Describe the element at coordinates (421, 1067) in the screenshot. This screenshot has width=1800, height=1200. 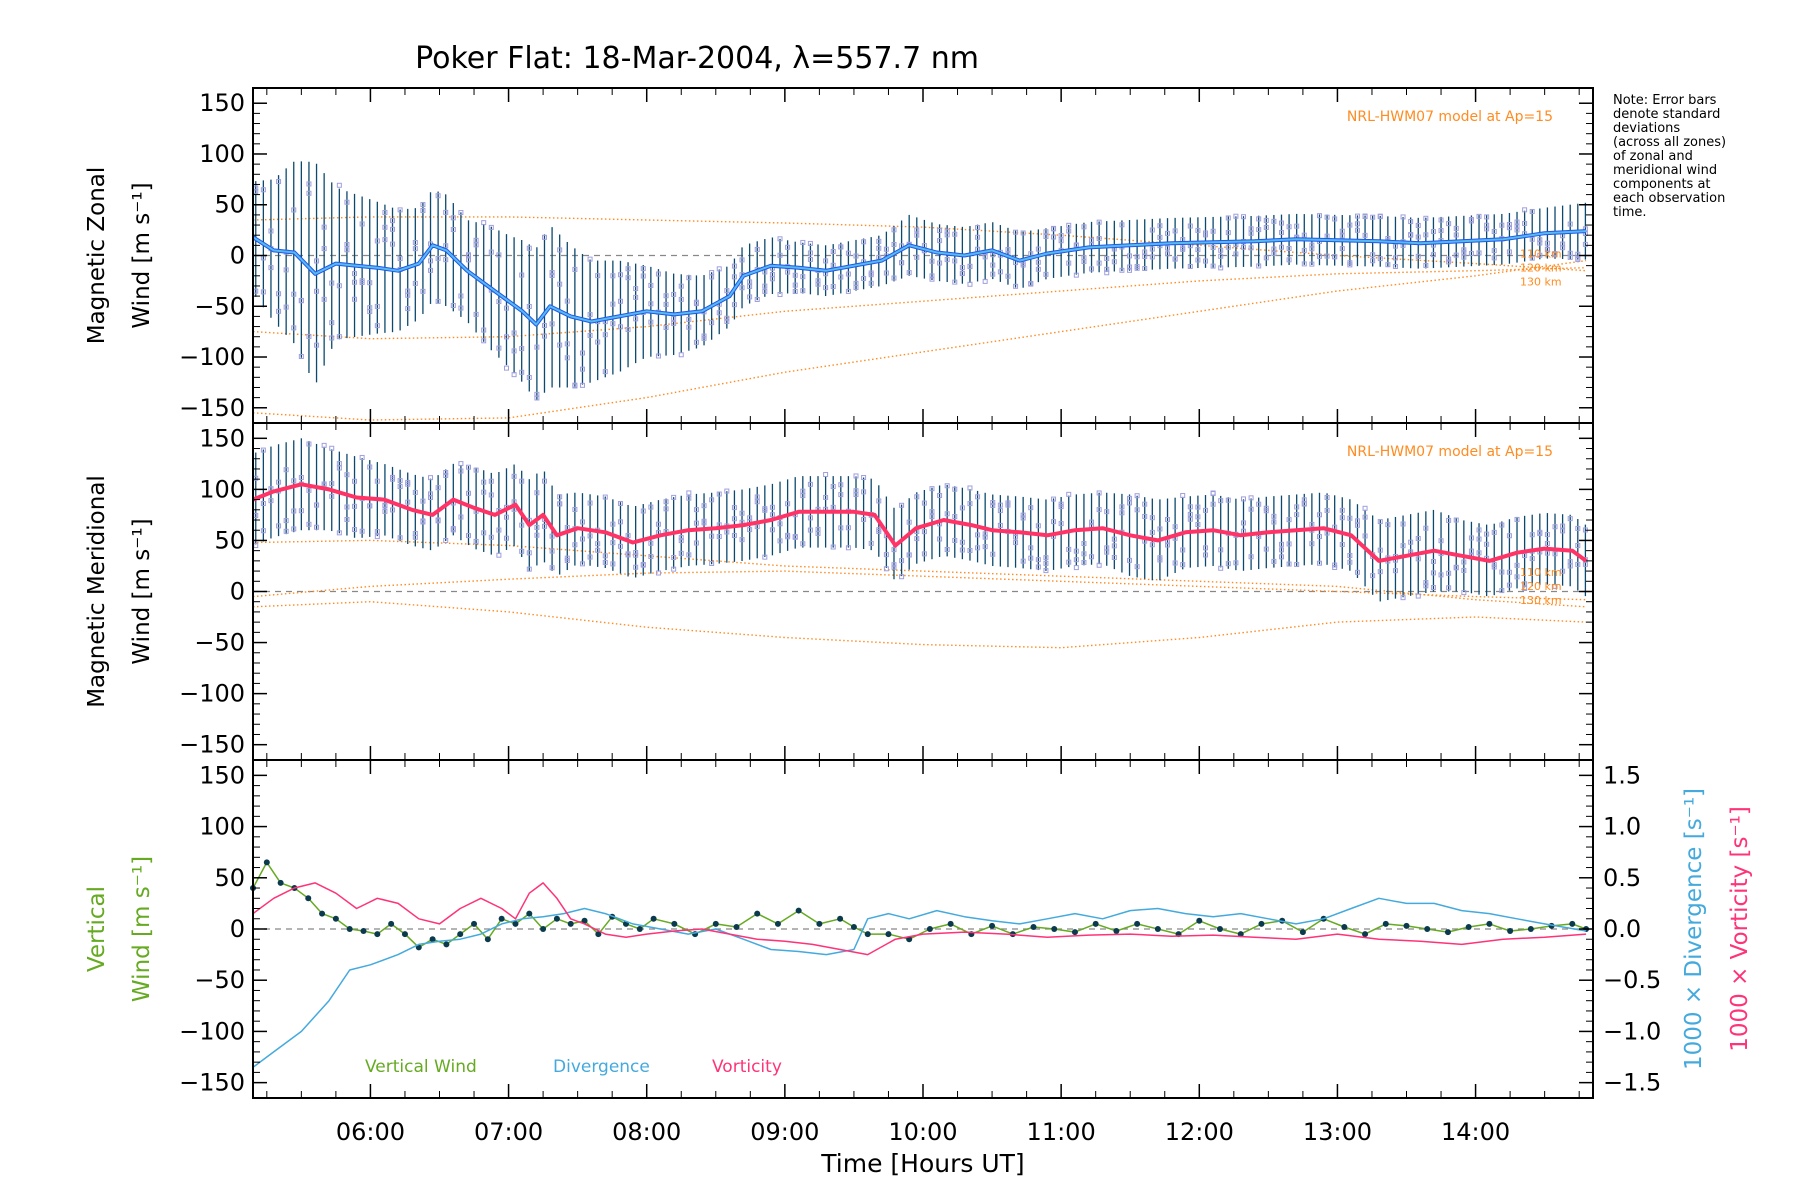
I see `legend-entry: Vertical Wind` at that location.